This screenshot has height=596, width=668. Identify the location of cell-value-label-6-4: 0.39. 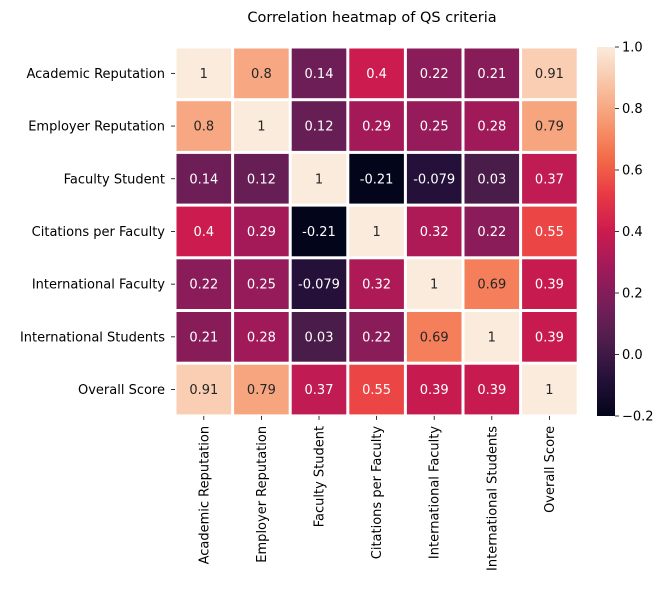
(434, 390).